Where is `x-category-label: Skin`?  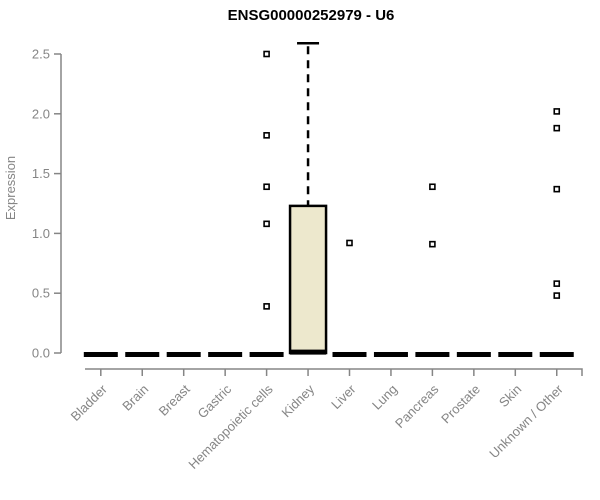
x-category-label: Skin is located at coordinates (510, 396).